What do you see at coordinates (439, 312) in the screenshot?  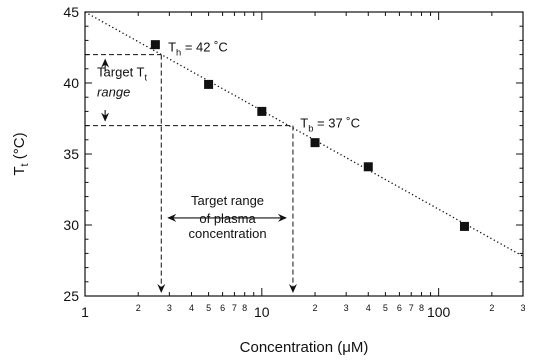 I see `x-tick-label: 100` at bounding box center [439, 312].